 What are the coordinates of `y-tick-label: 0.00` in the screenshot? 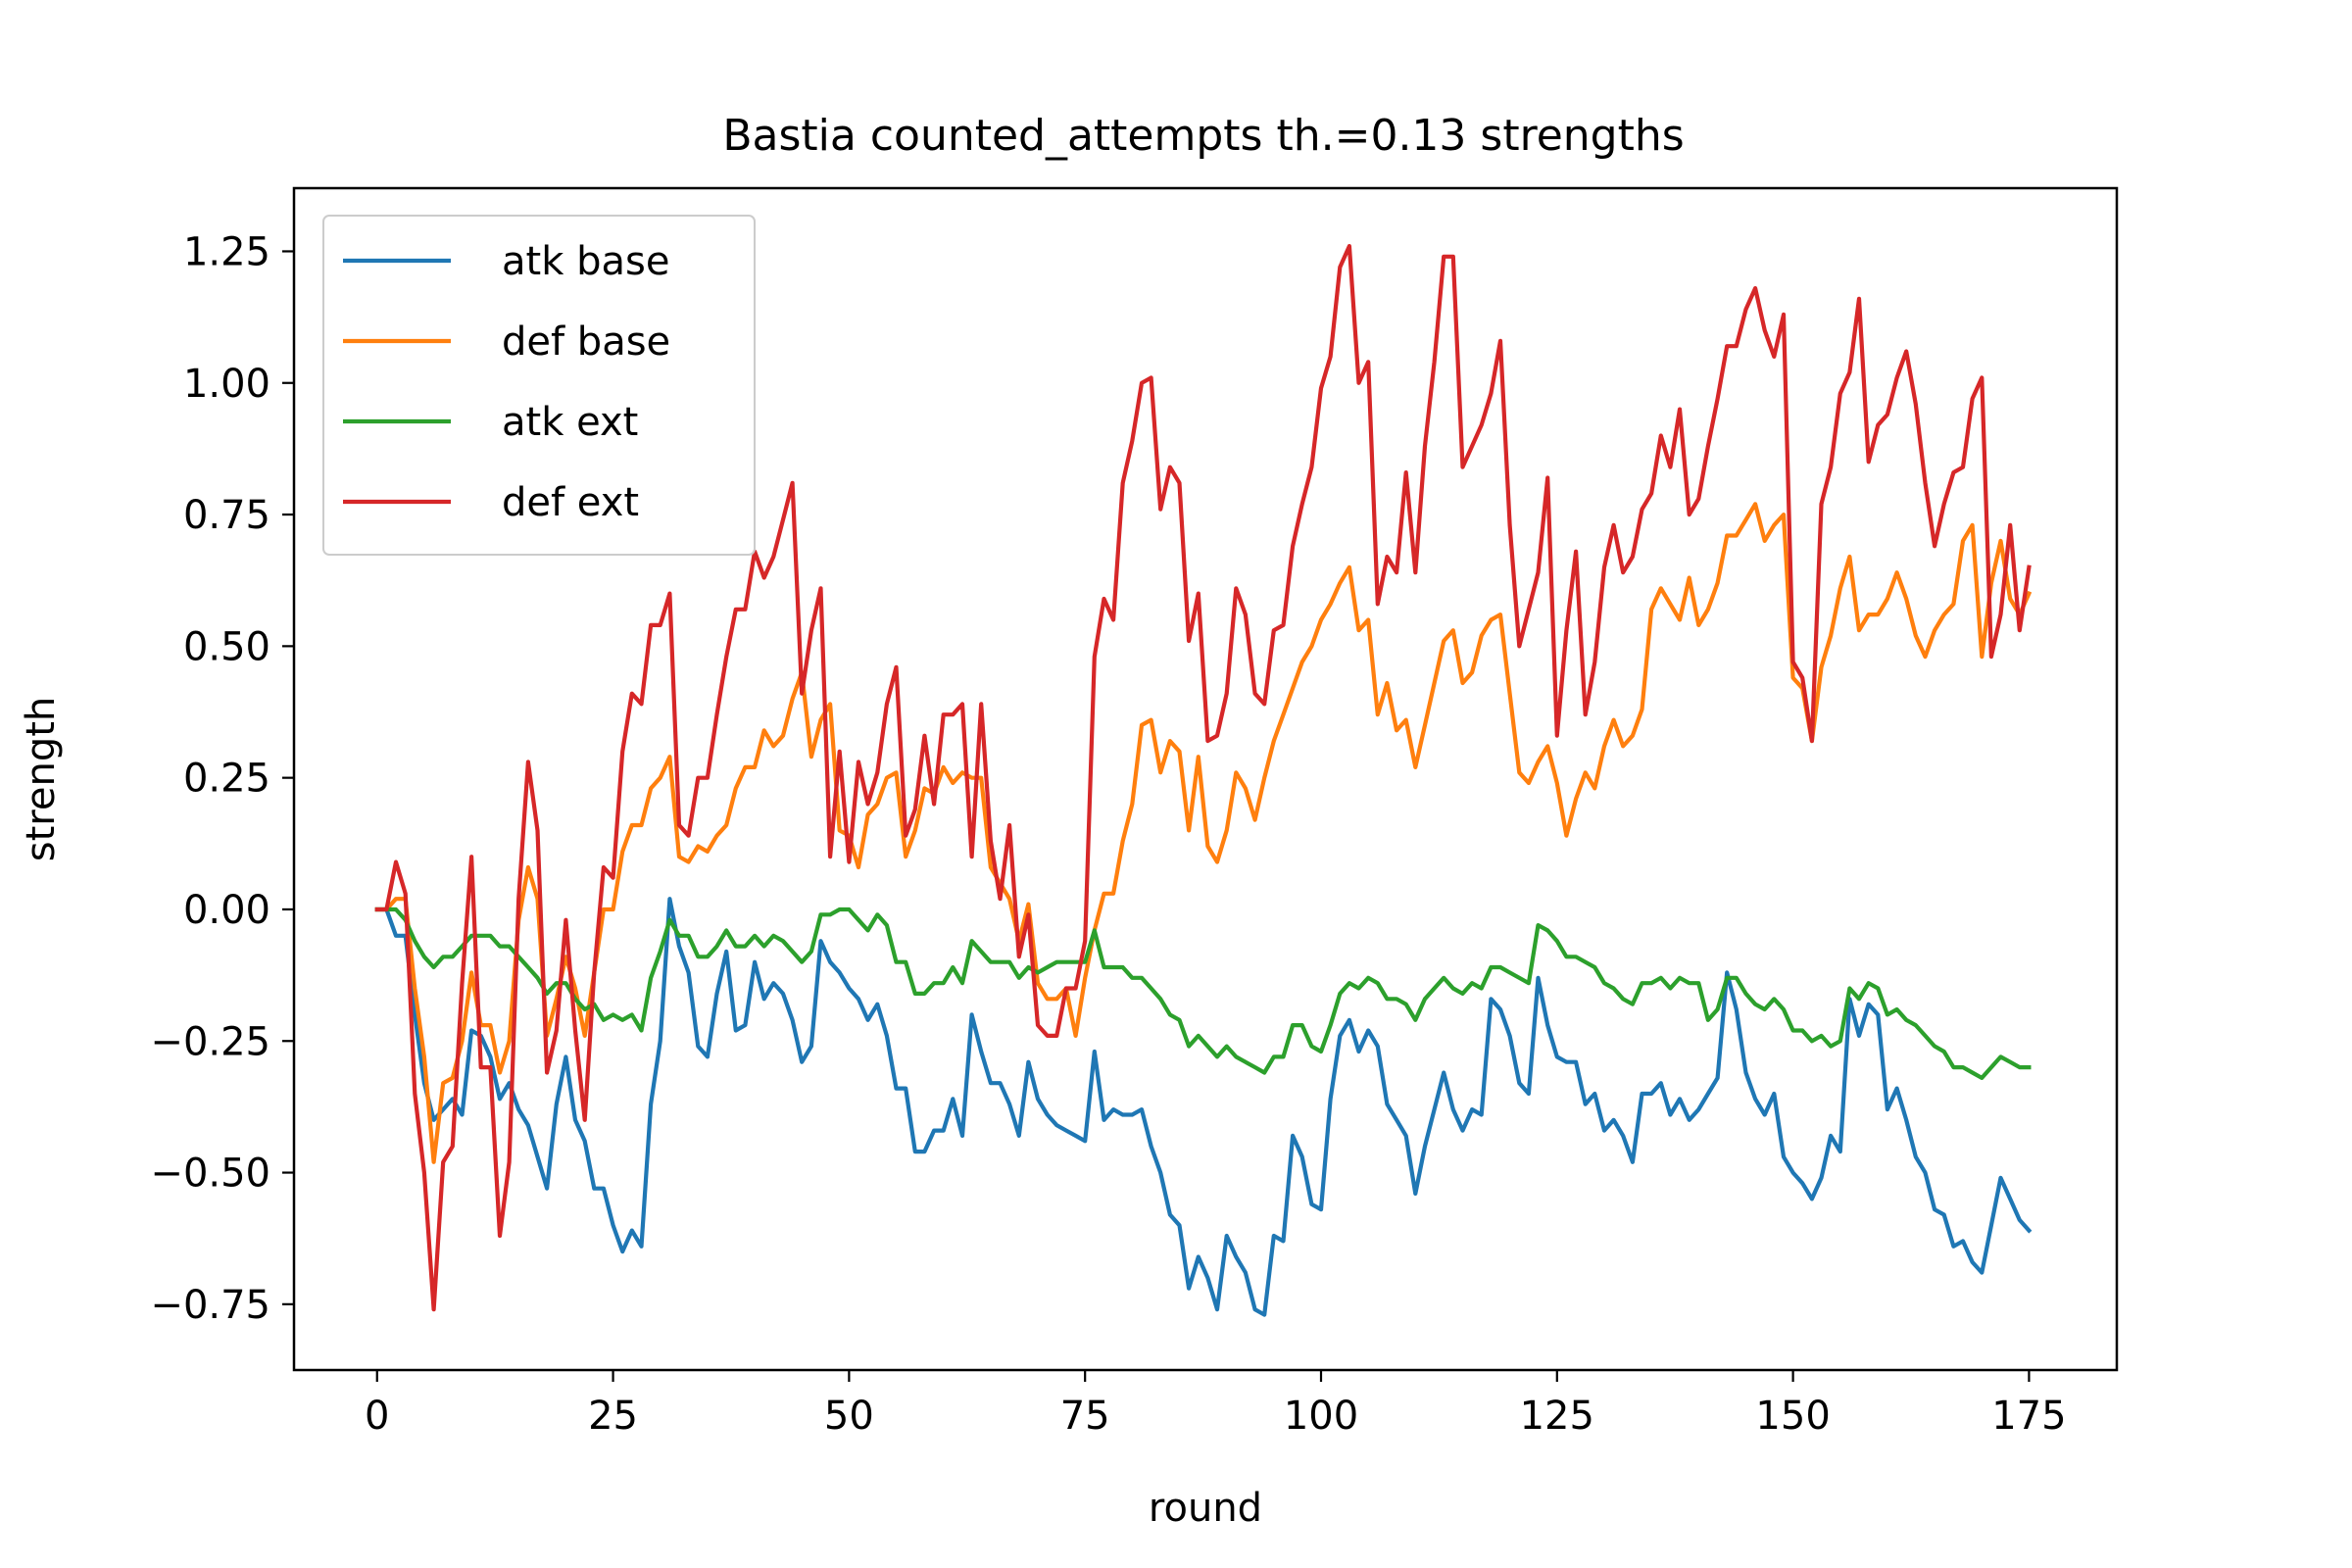 It's located at (226, 910).